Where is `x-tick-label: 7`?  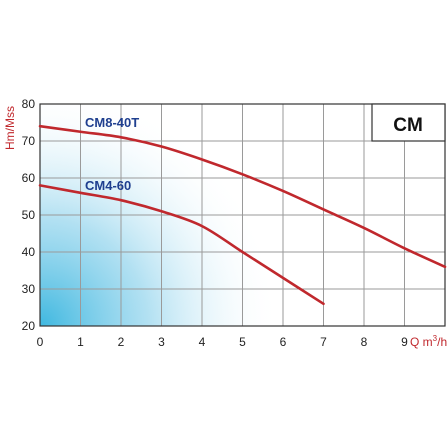
x-tick-label: 7 is located at coordinates (323, 342).